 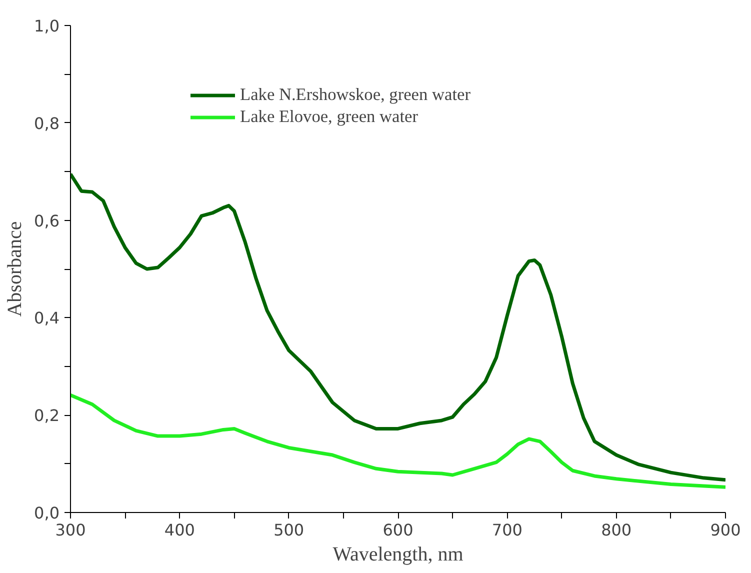 I want to click on legend-label: Lake N.Ershowskoe, green water, so click(x=355, y=95).